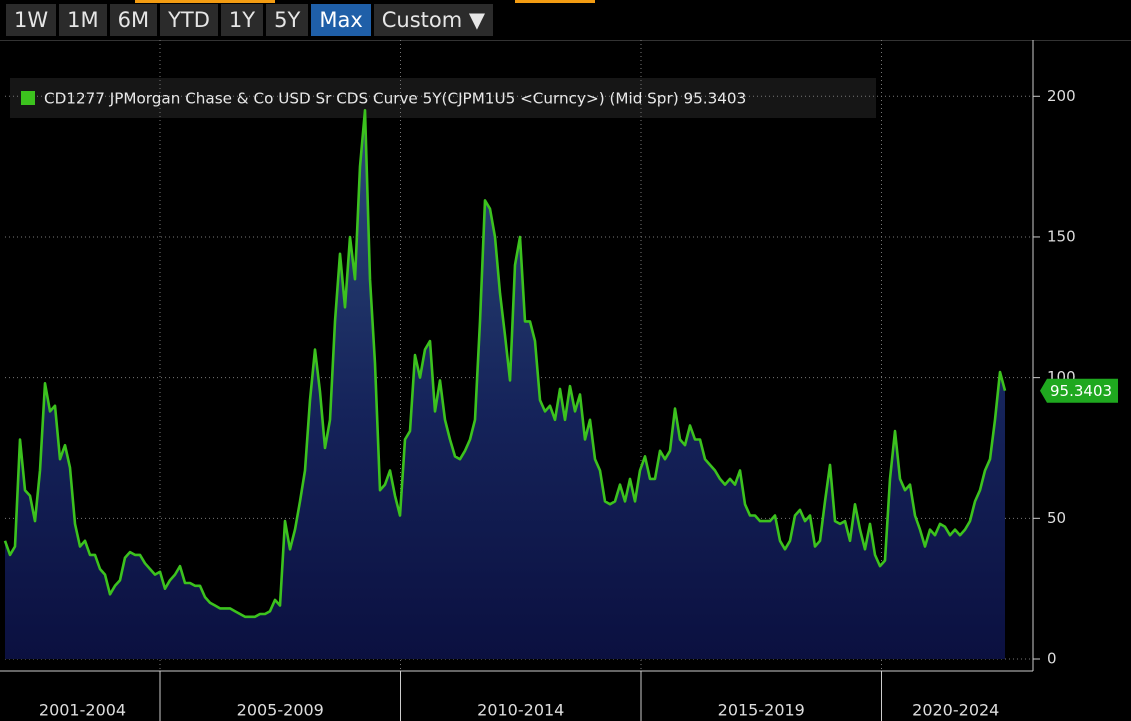  I want to click on x-tick-label: 2015-2019, so click(761, 710).